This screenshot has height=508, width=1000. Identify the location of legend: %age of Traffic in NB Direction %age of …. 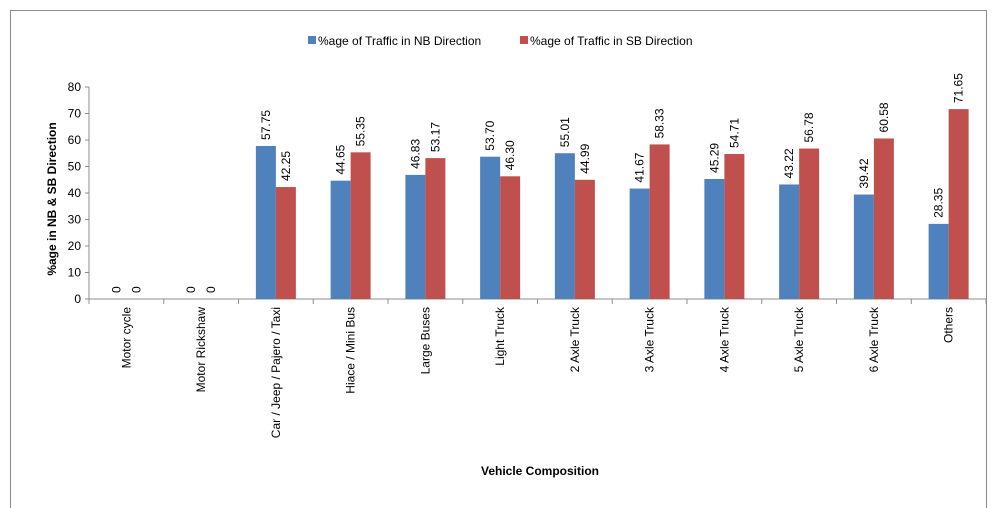
(500, 41).